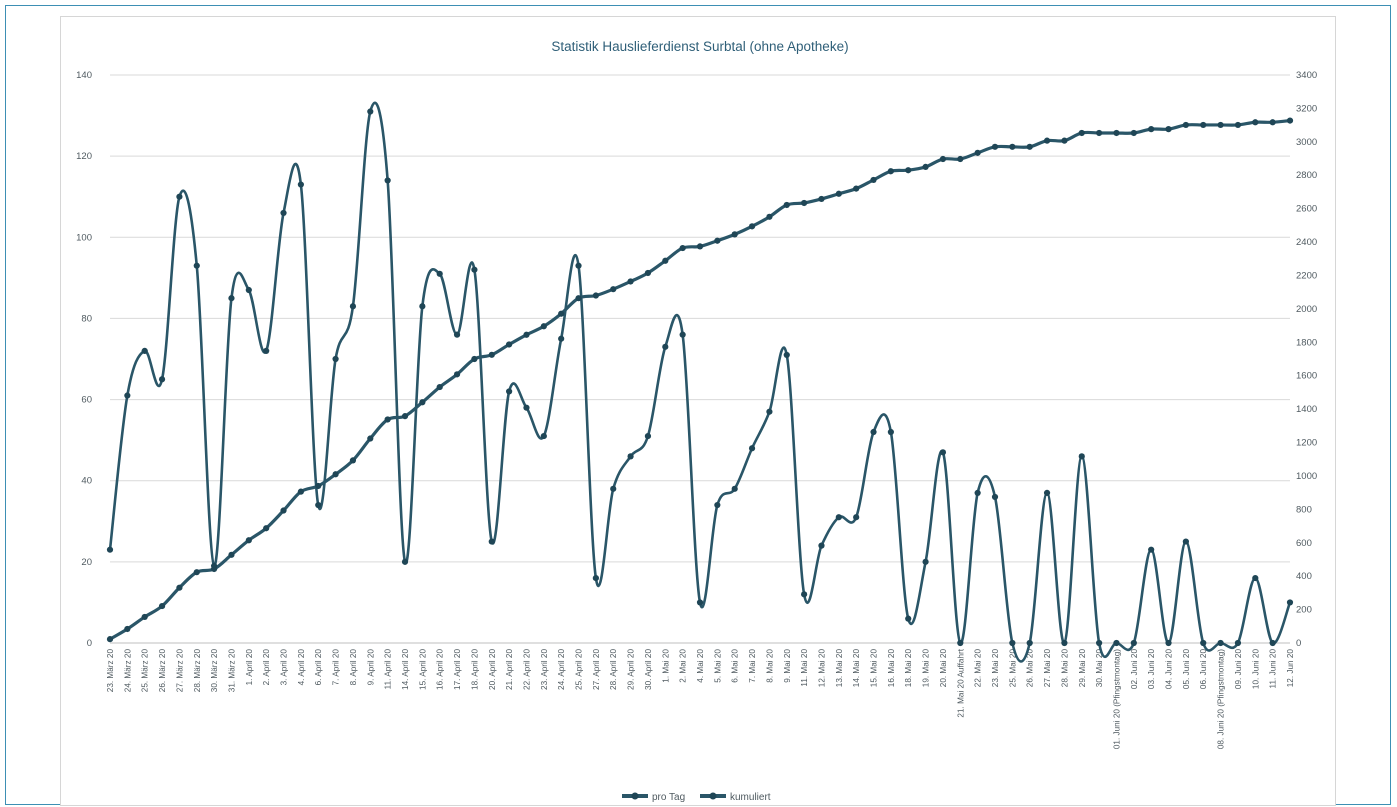 This screenshot has width=1397, height=807. What do you see at coordinates (613, 669) in the screenshot?
I see `x-tick-label: 28. April 20` at bounding box center [613, 669].